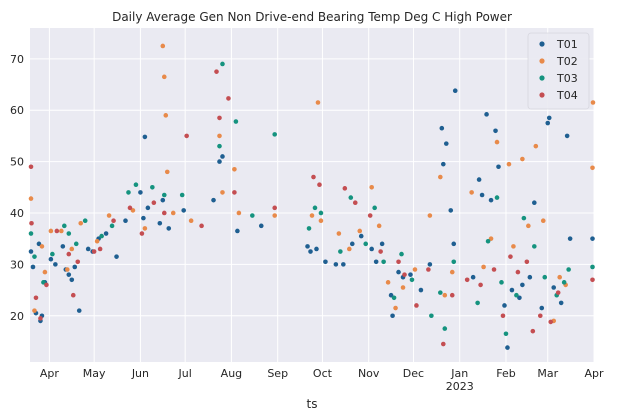 The height and width of the screenshot is (414, 624). I want to click on y-tick-label: 70, so click(17, 59).